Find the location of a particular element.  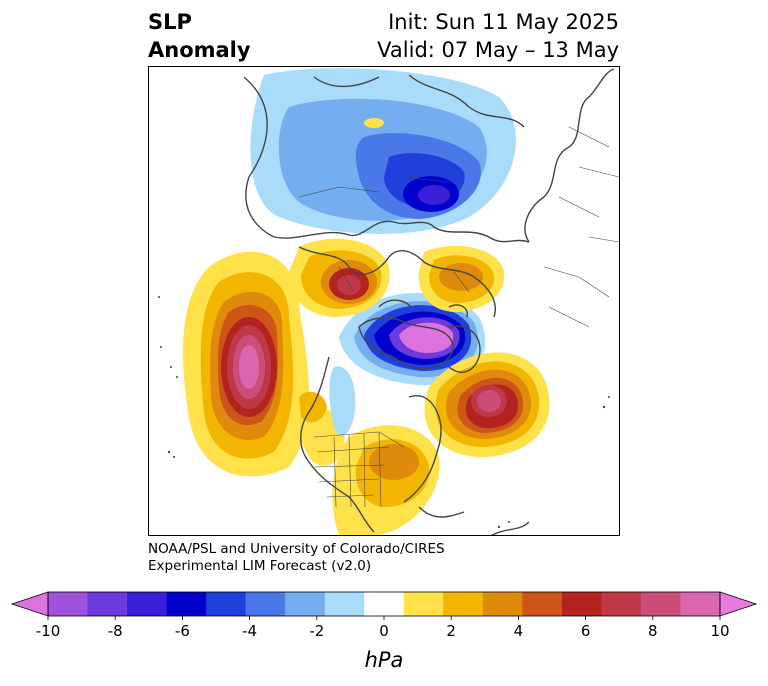

colorbar-extend-right is located at coordinates (738, 604).